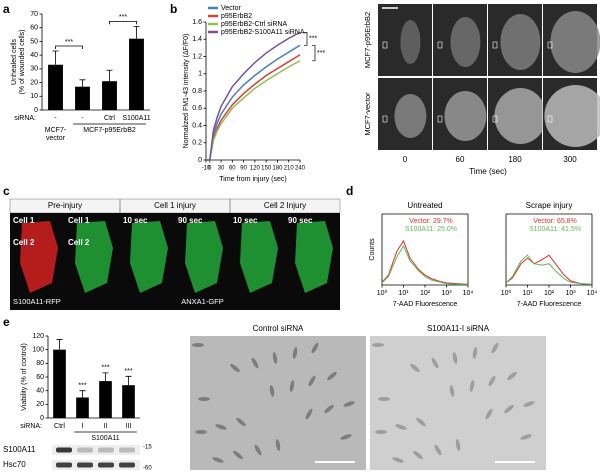 The height and width of the screenshot is (475, 600). What do you see at coordinates (431, 221) in the screenshot?
I see `legend-label: Vector: 29.7%` at bounding box center [431, 221].